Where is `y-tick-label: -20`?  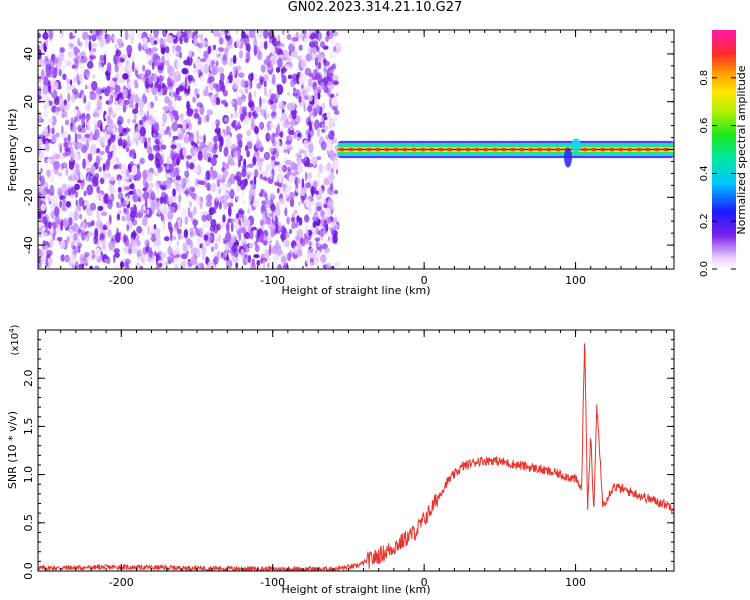
y-tick-label: -20 is located at coordinates (28, 197).